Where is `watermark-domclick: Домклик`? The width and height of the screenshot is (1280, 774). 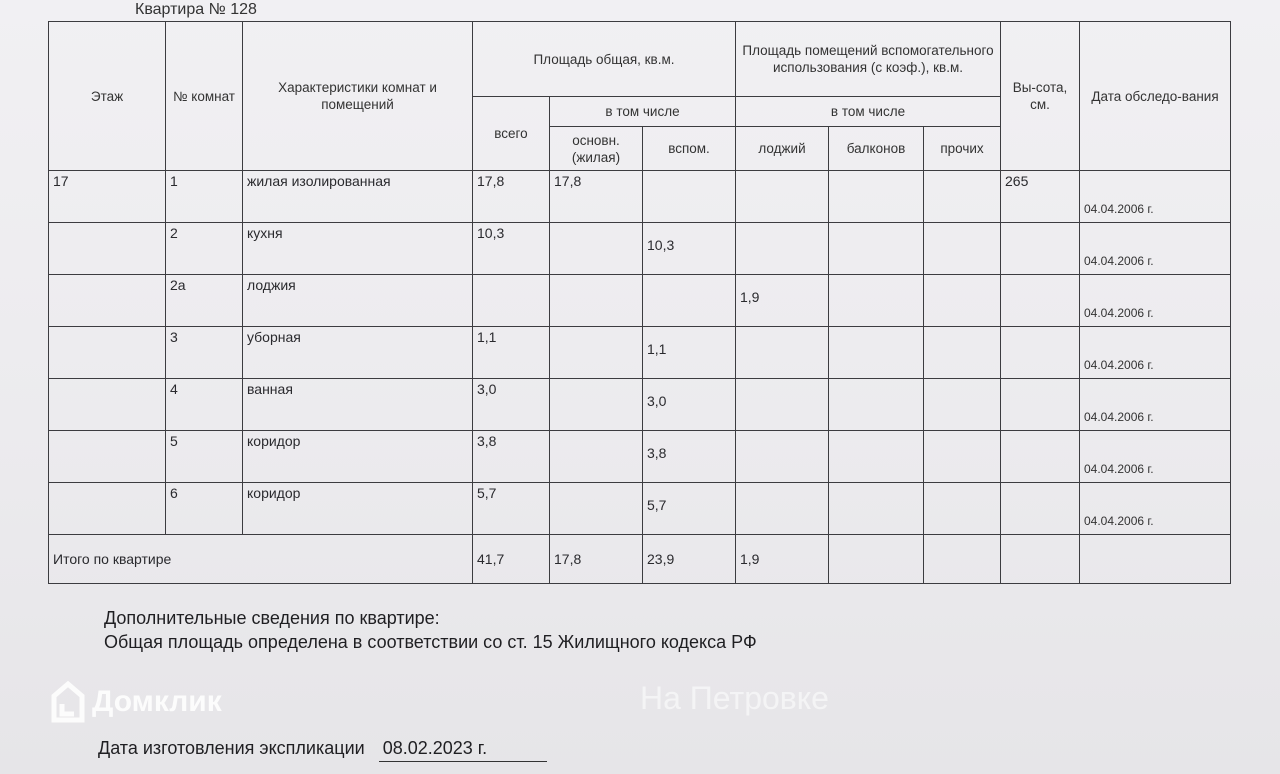
watermark-domclick: Домклик is located at coordinates (136, 702).